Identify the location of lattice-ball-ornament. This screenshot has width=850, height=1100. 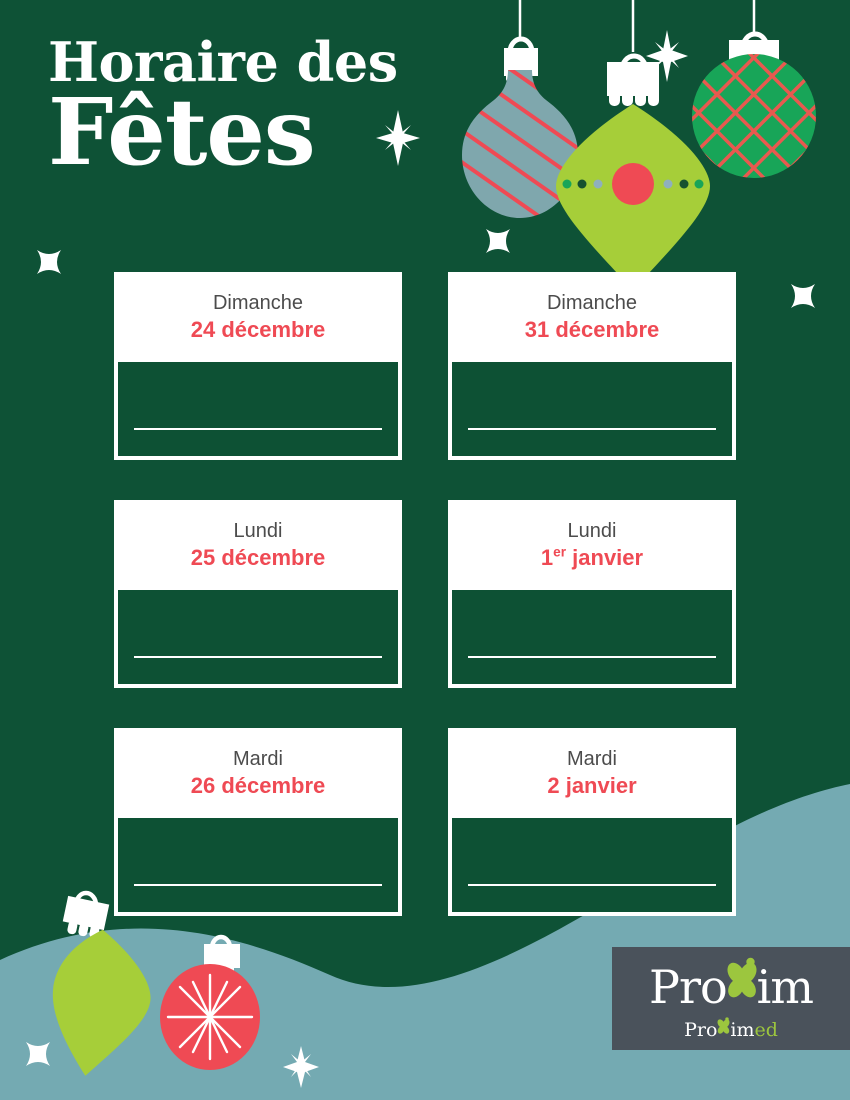
(754, 89).